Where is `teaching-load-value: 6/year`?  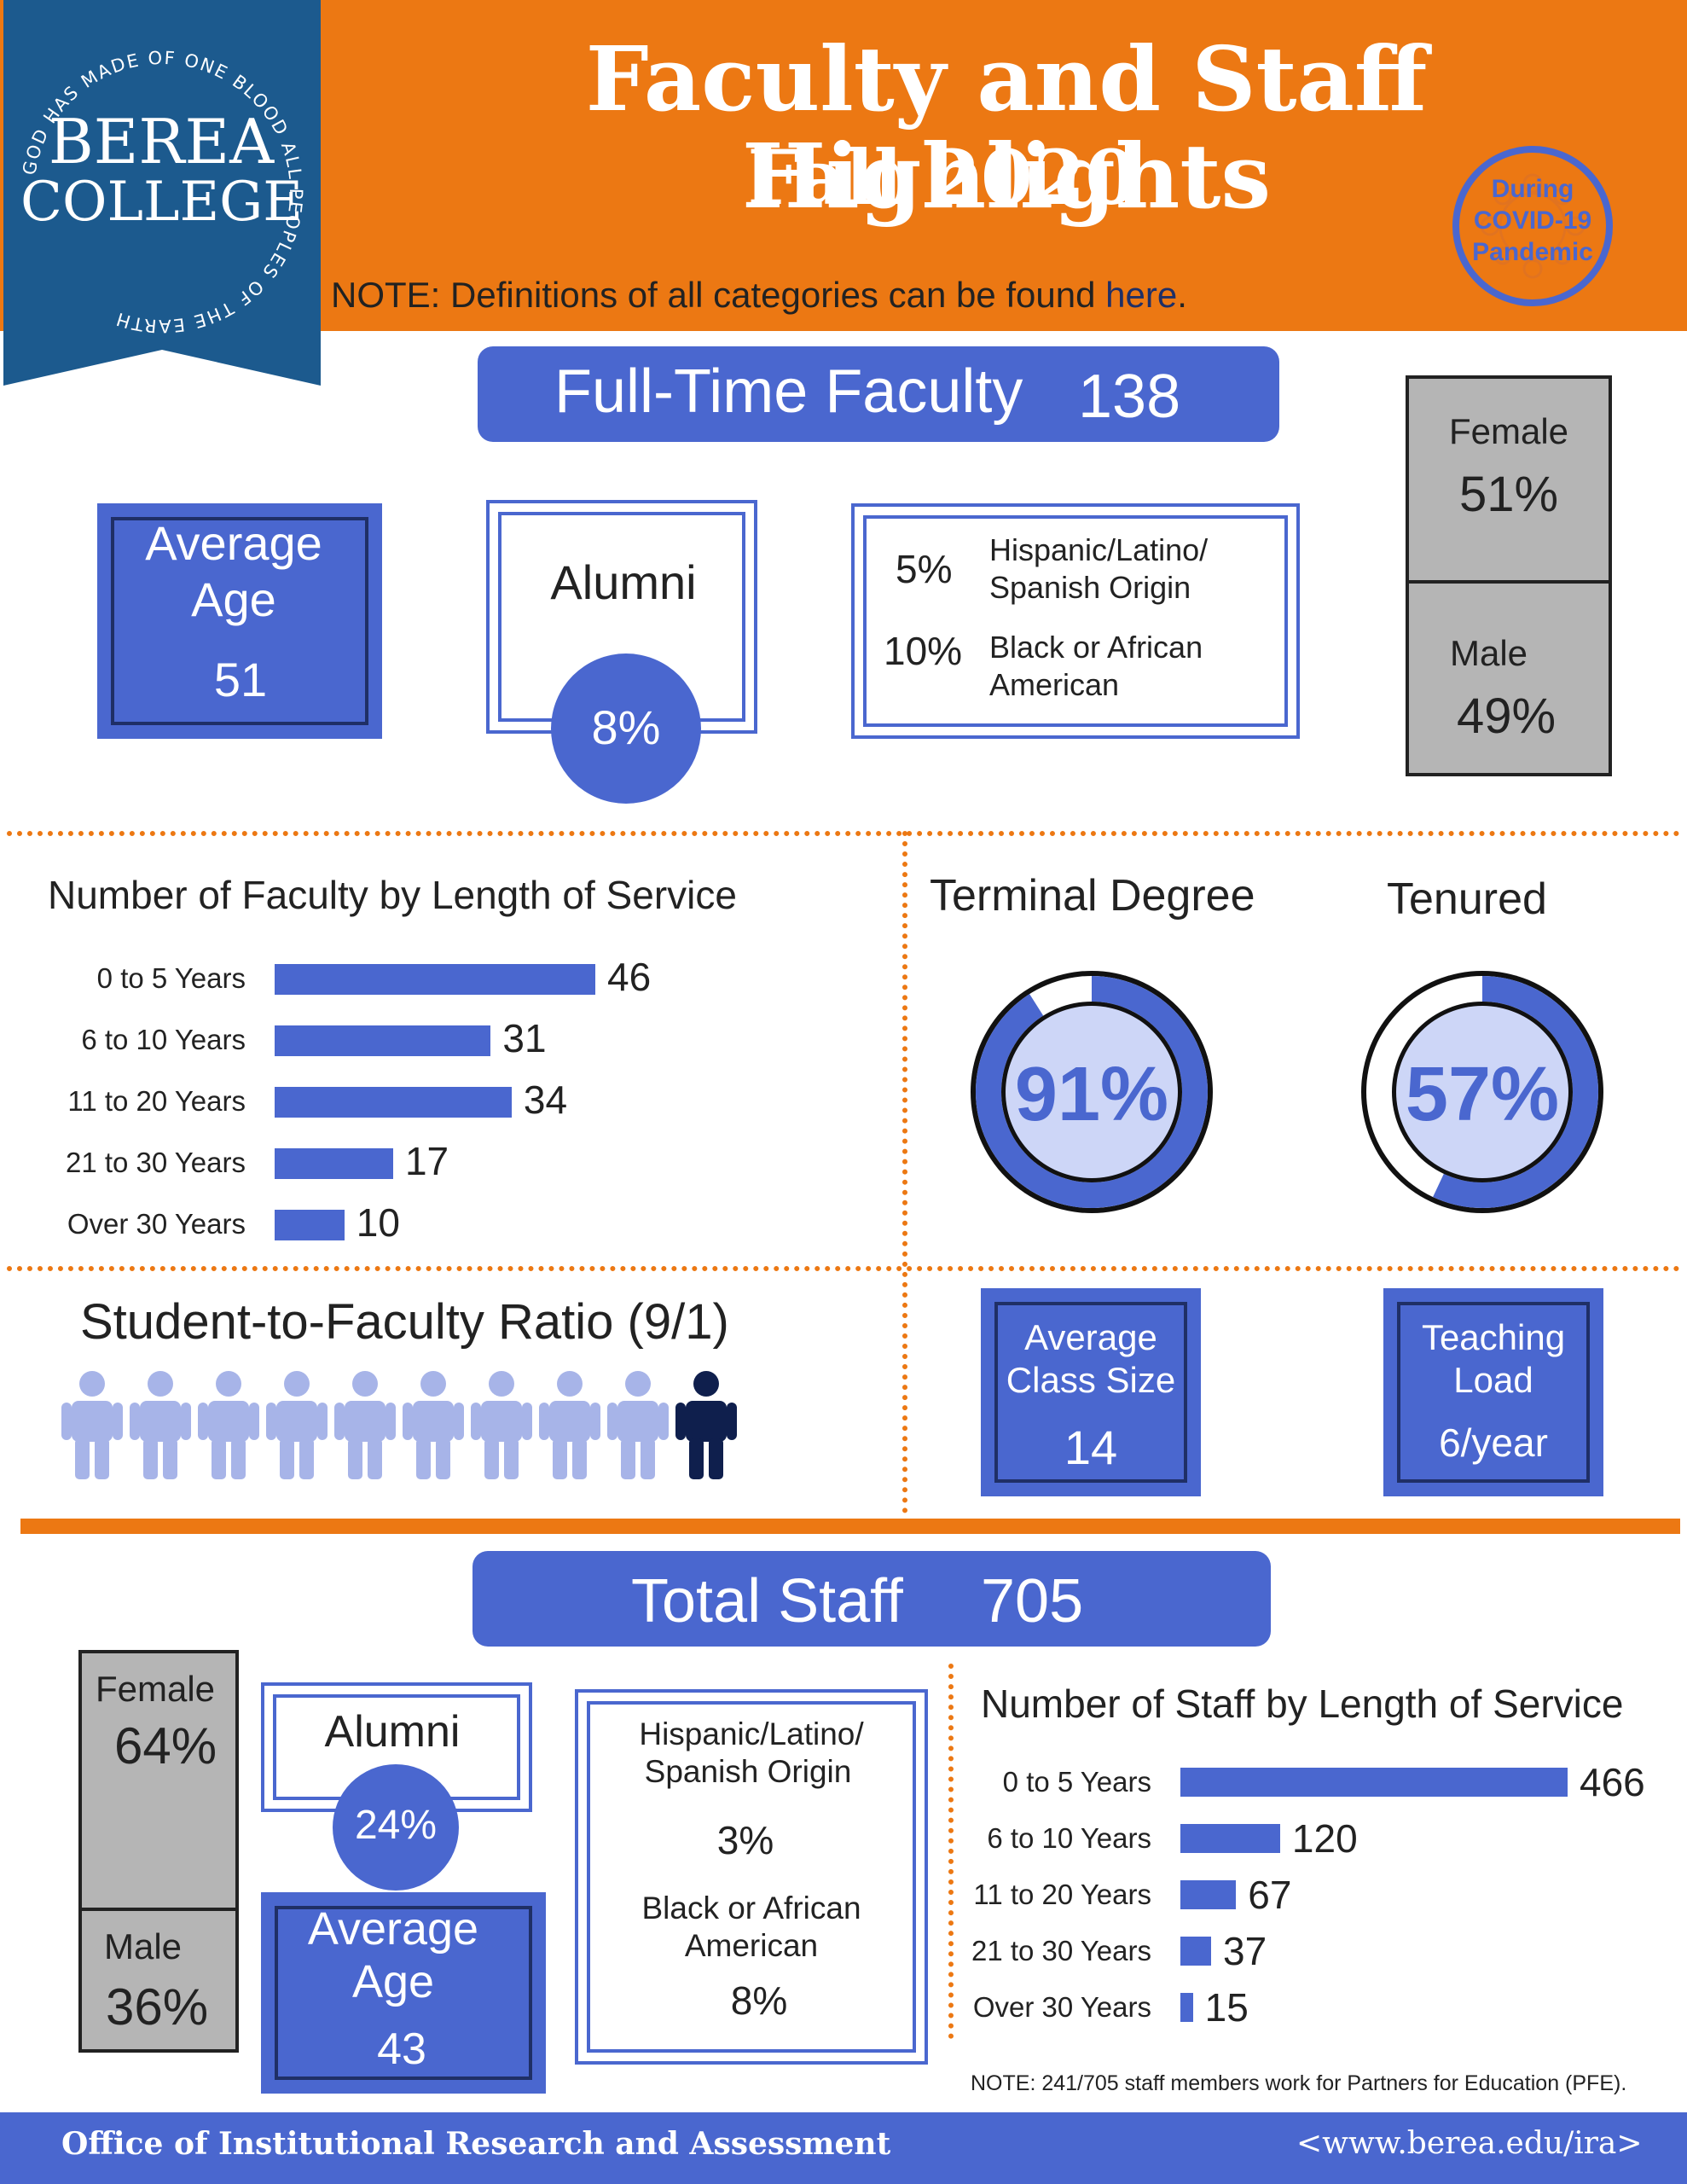
teaching-load-value: 6/year is located at coordinates (1494, 1442).